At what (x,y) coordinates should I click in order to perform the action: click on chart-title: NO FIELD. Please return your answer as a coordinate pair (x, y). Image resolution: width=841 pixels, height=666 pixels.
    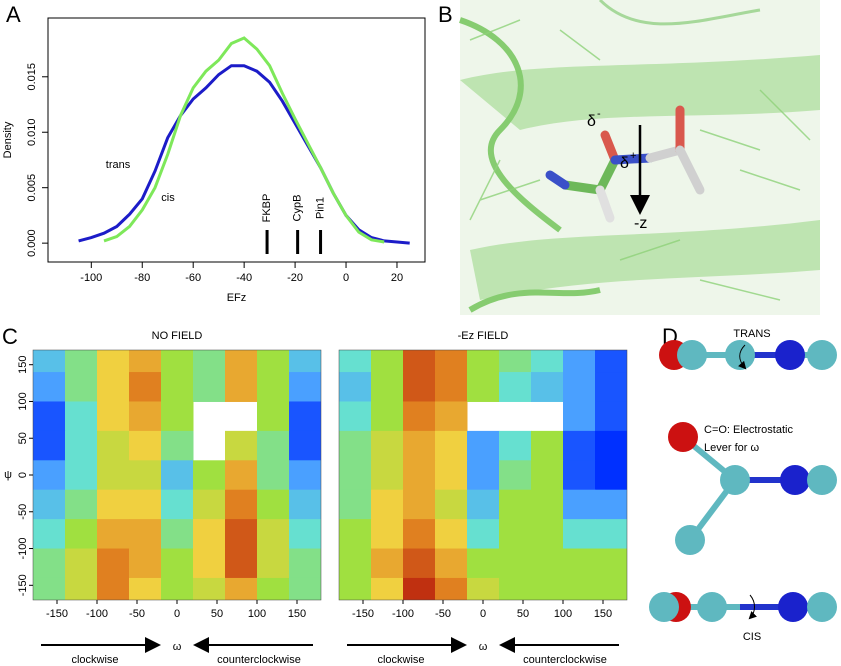
    Looking at the image, I should click on (177, 336).